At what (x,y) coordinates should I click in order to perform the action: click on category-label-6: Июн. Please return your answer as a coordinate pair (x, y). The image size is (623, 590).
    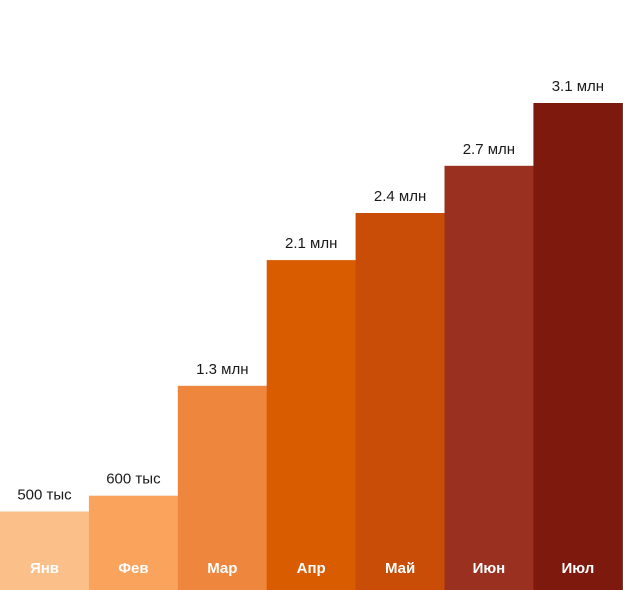
    Looking at the image, I should click on (489, 568).